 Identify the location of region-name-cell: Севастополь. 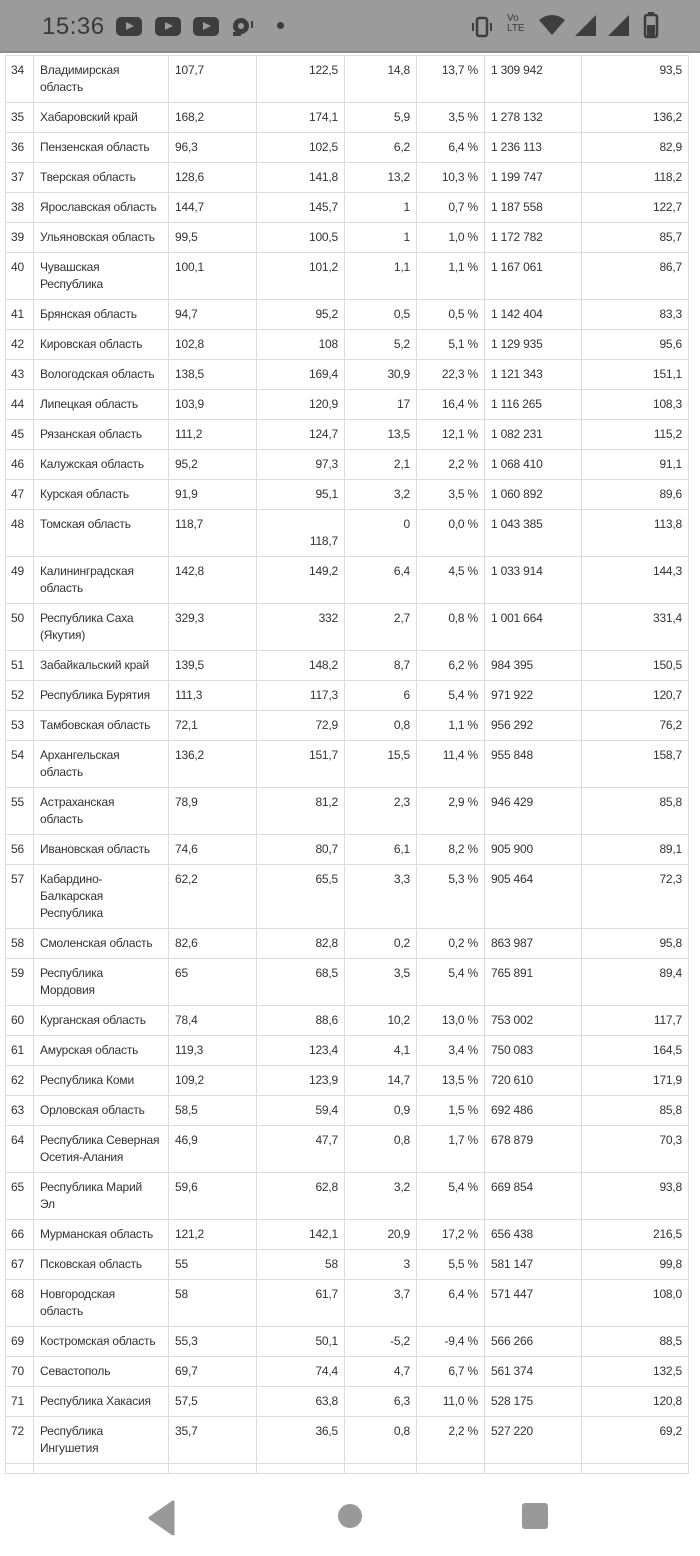
(101, 1371).